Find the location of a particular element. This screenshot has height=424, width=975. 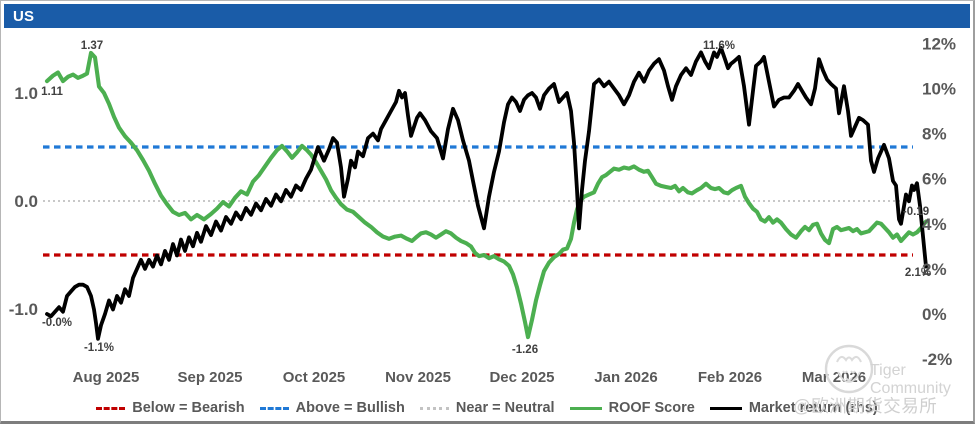

red-dashed-line-icon is located at coordinates (111, 408).